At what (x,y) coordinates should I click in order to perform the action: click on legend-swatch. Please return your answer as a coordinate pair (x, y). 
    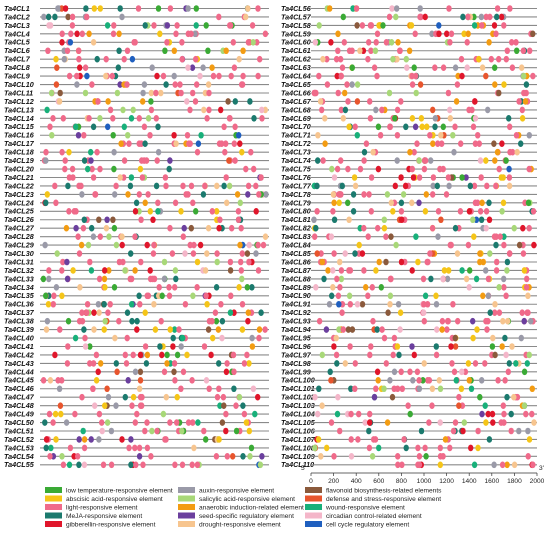
    Looking at the image, I should click on (313, 507).